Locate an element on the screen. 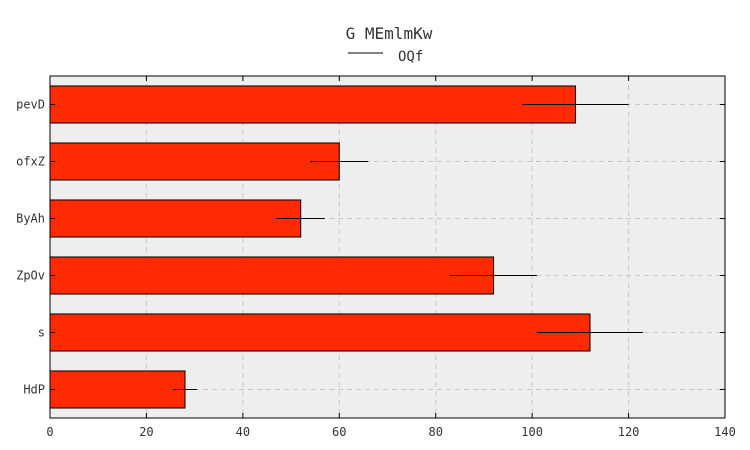  y-tick-label: pevD is located at coordinates (30, 105).